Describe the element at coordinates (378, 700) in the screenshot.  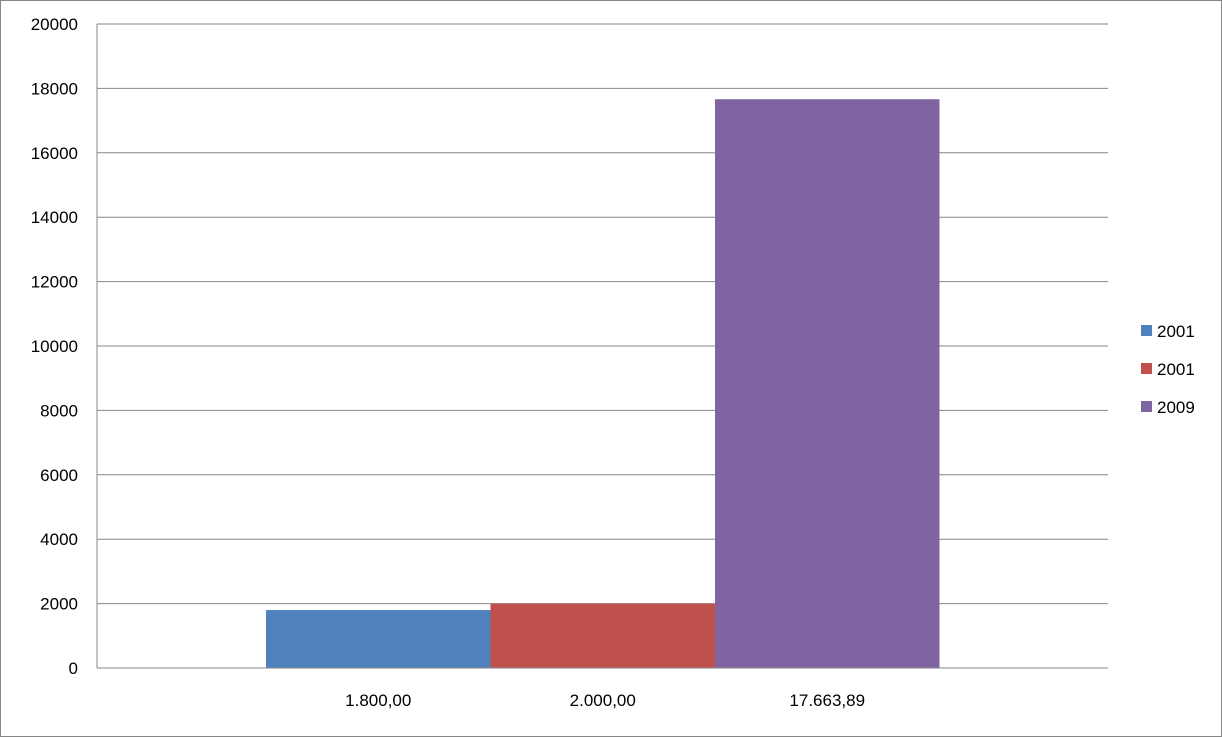
I see `x-tick-label: 1.800,00` at that location.